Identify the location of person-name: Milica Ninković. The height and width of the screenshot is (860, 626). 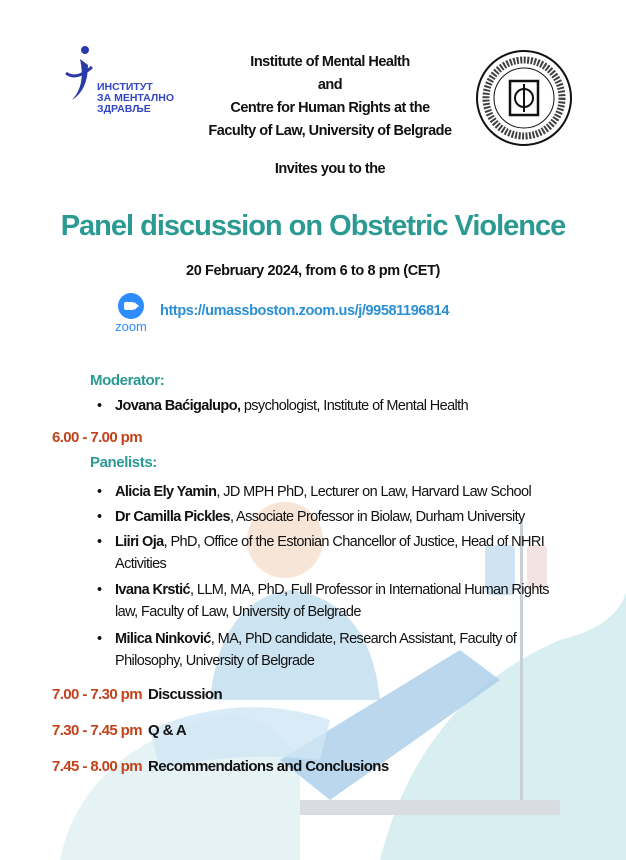
(163, 639).